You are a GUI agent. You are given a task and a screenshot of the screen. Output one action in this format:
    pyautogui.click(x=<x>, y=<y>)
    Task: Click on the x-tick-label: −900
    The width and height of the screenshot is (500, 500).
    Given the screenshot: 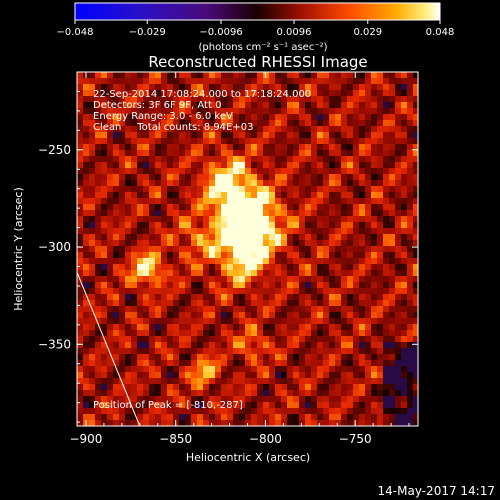 What is the action you would take?
    pyautogui.click(x=85, y=439)
    